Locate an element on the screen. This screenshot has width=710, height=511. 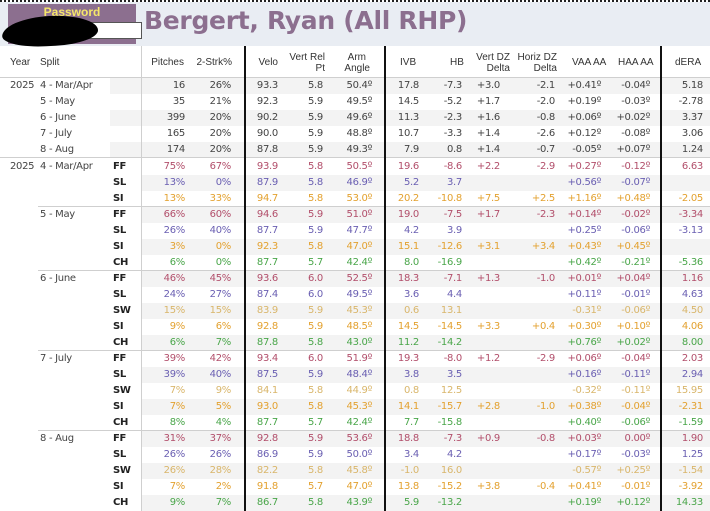
haa-cell: -0.11º is located at coordinates (635, 374).